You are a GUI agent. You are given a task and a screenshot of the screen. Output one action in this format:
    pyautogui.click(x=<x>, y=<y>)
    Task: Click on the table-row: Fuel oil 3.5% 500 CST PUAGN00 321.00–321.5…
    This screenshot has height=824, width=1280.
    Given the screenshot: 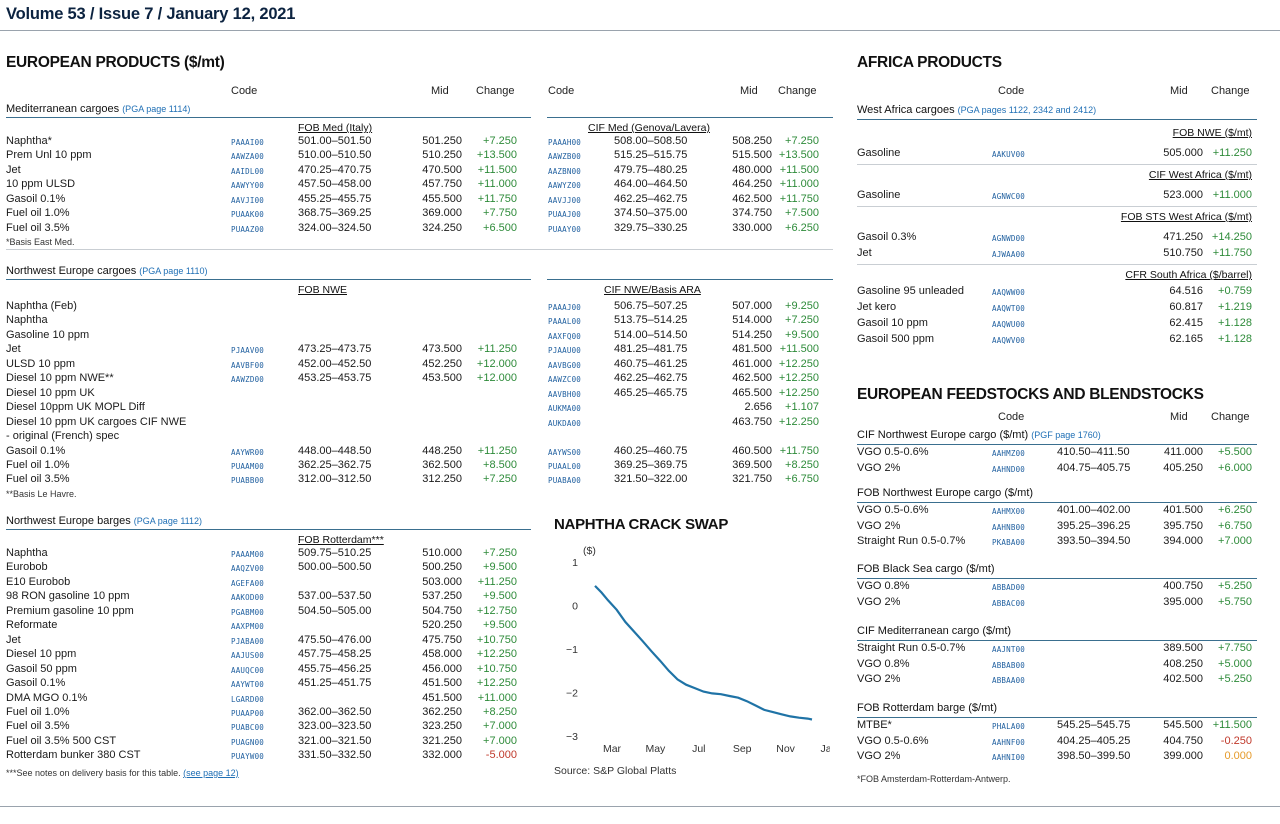 What is the action you would take?
    pyautogui.click(x=420, y=741)
    